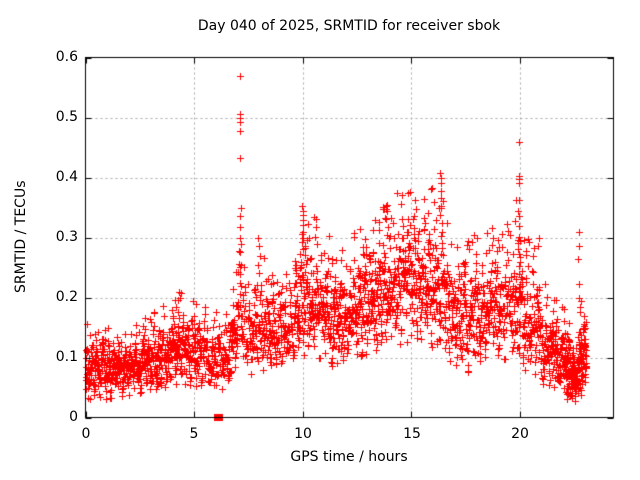 The image size is (640, 480). What do you see at coordinates (86, 434) in the screenshot?
I see `x-tick-label-0: 0` at bounding box center [86, 434].